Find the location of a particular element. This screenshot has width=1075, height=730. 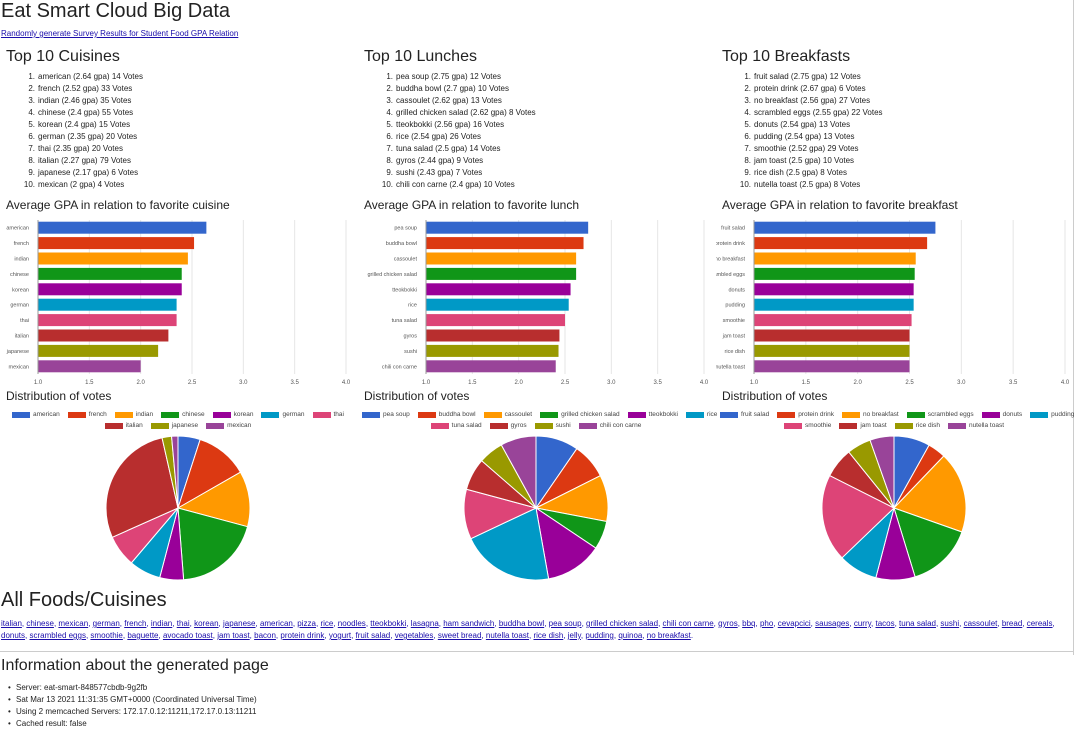

food-link: jam toast is located at coordinates (233, 635).